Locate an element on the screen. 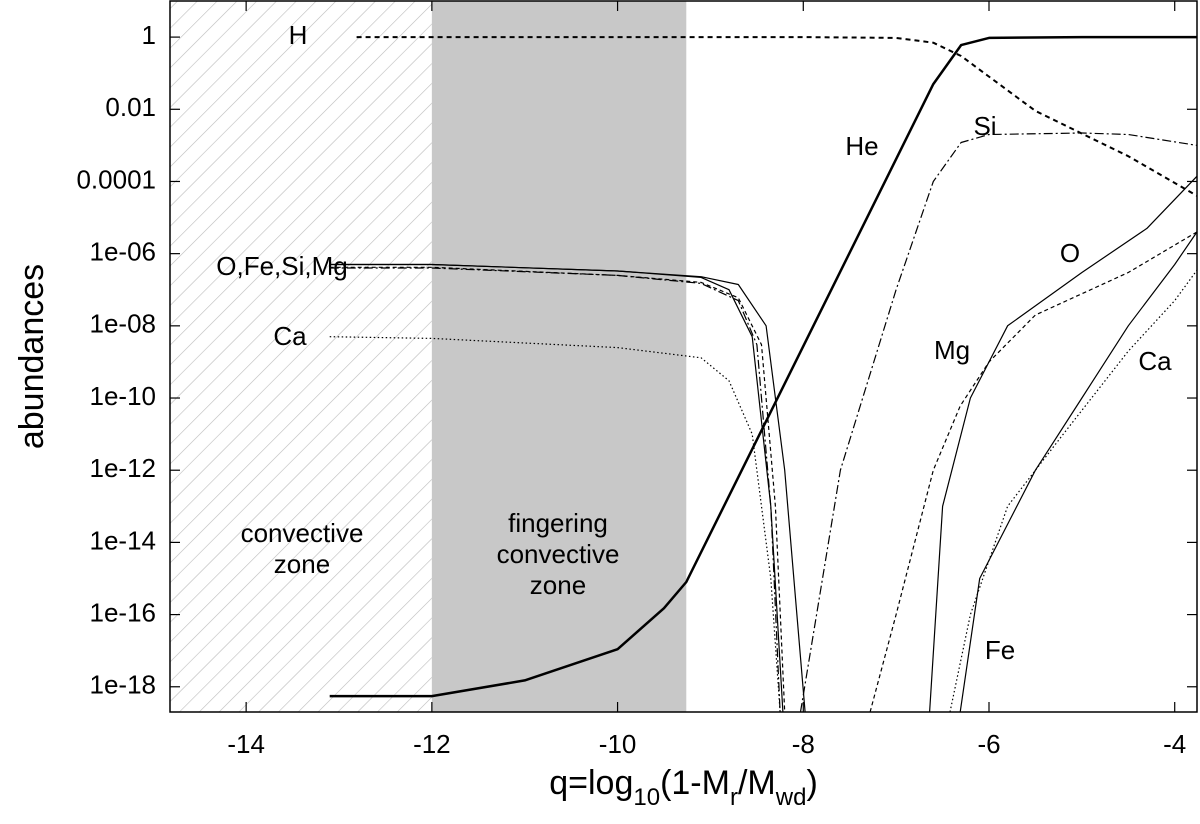  series-label: Mg is located at coordinates (952, 350).